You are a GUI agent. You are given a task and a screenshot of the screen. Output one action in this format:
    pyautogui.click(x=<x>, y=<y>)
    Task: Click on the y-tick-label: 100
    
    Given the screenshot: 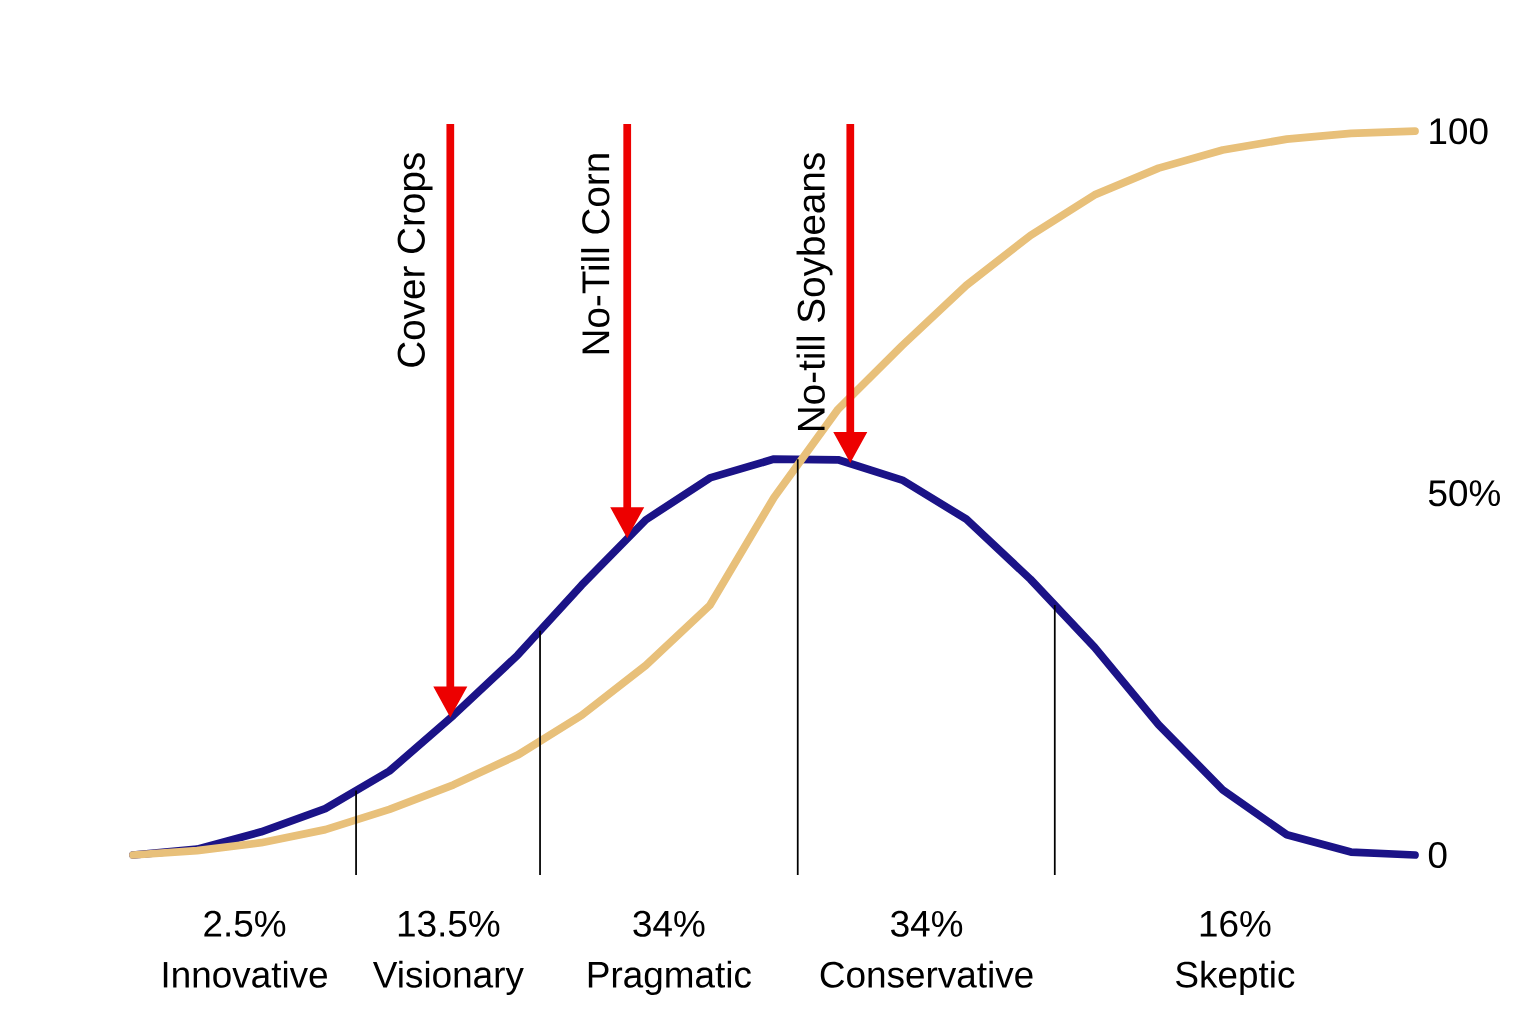 What is the action you would take?
    pyautogui.click(x=1459, y=131)
    